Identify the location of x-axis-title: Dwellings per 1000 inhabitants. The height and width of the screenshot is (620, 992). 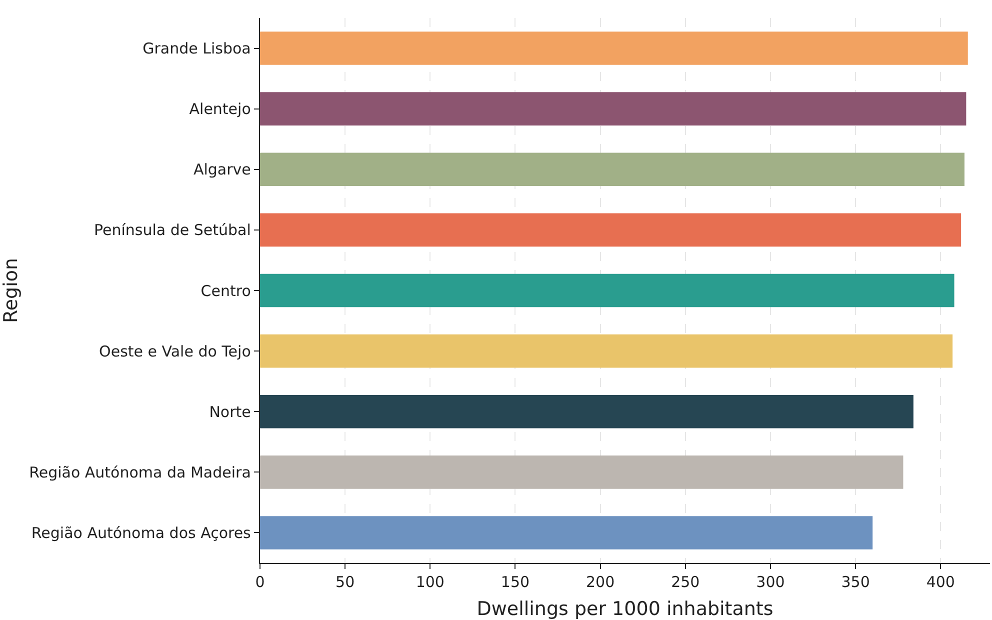
(625, 609).